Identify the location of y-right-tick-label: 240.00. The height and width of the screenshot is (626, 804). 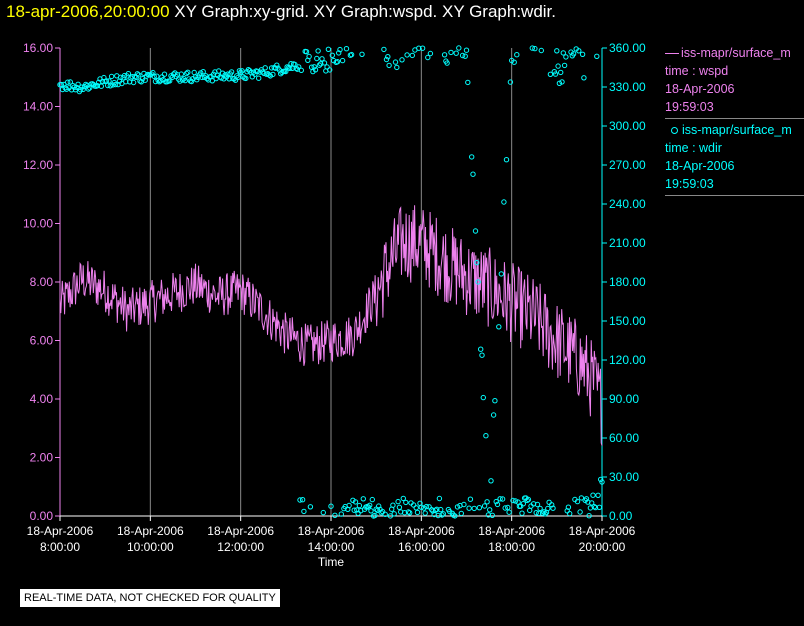
(627, 204).